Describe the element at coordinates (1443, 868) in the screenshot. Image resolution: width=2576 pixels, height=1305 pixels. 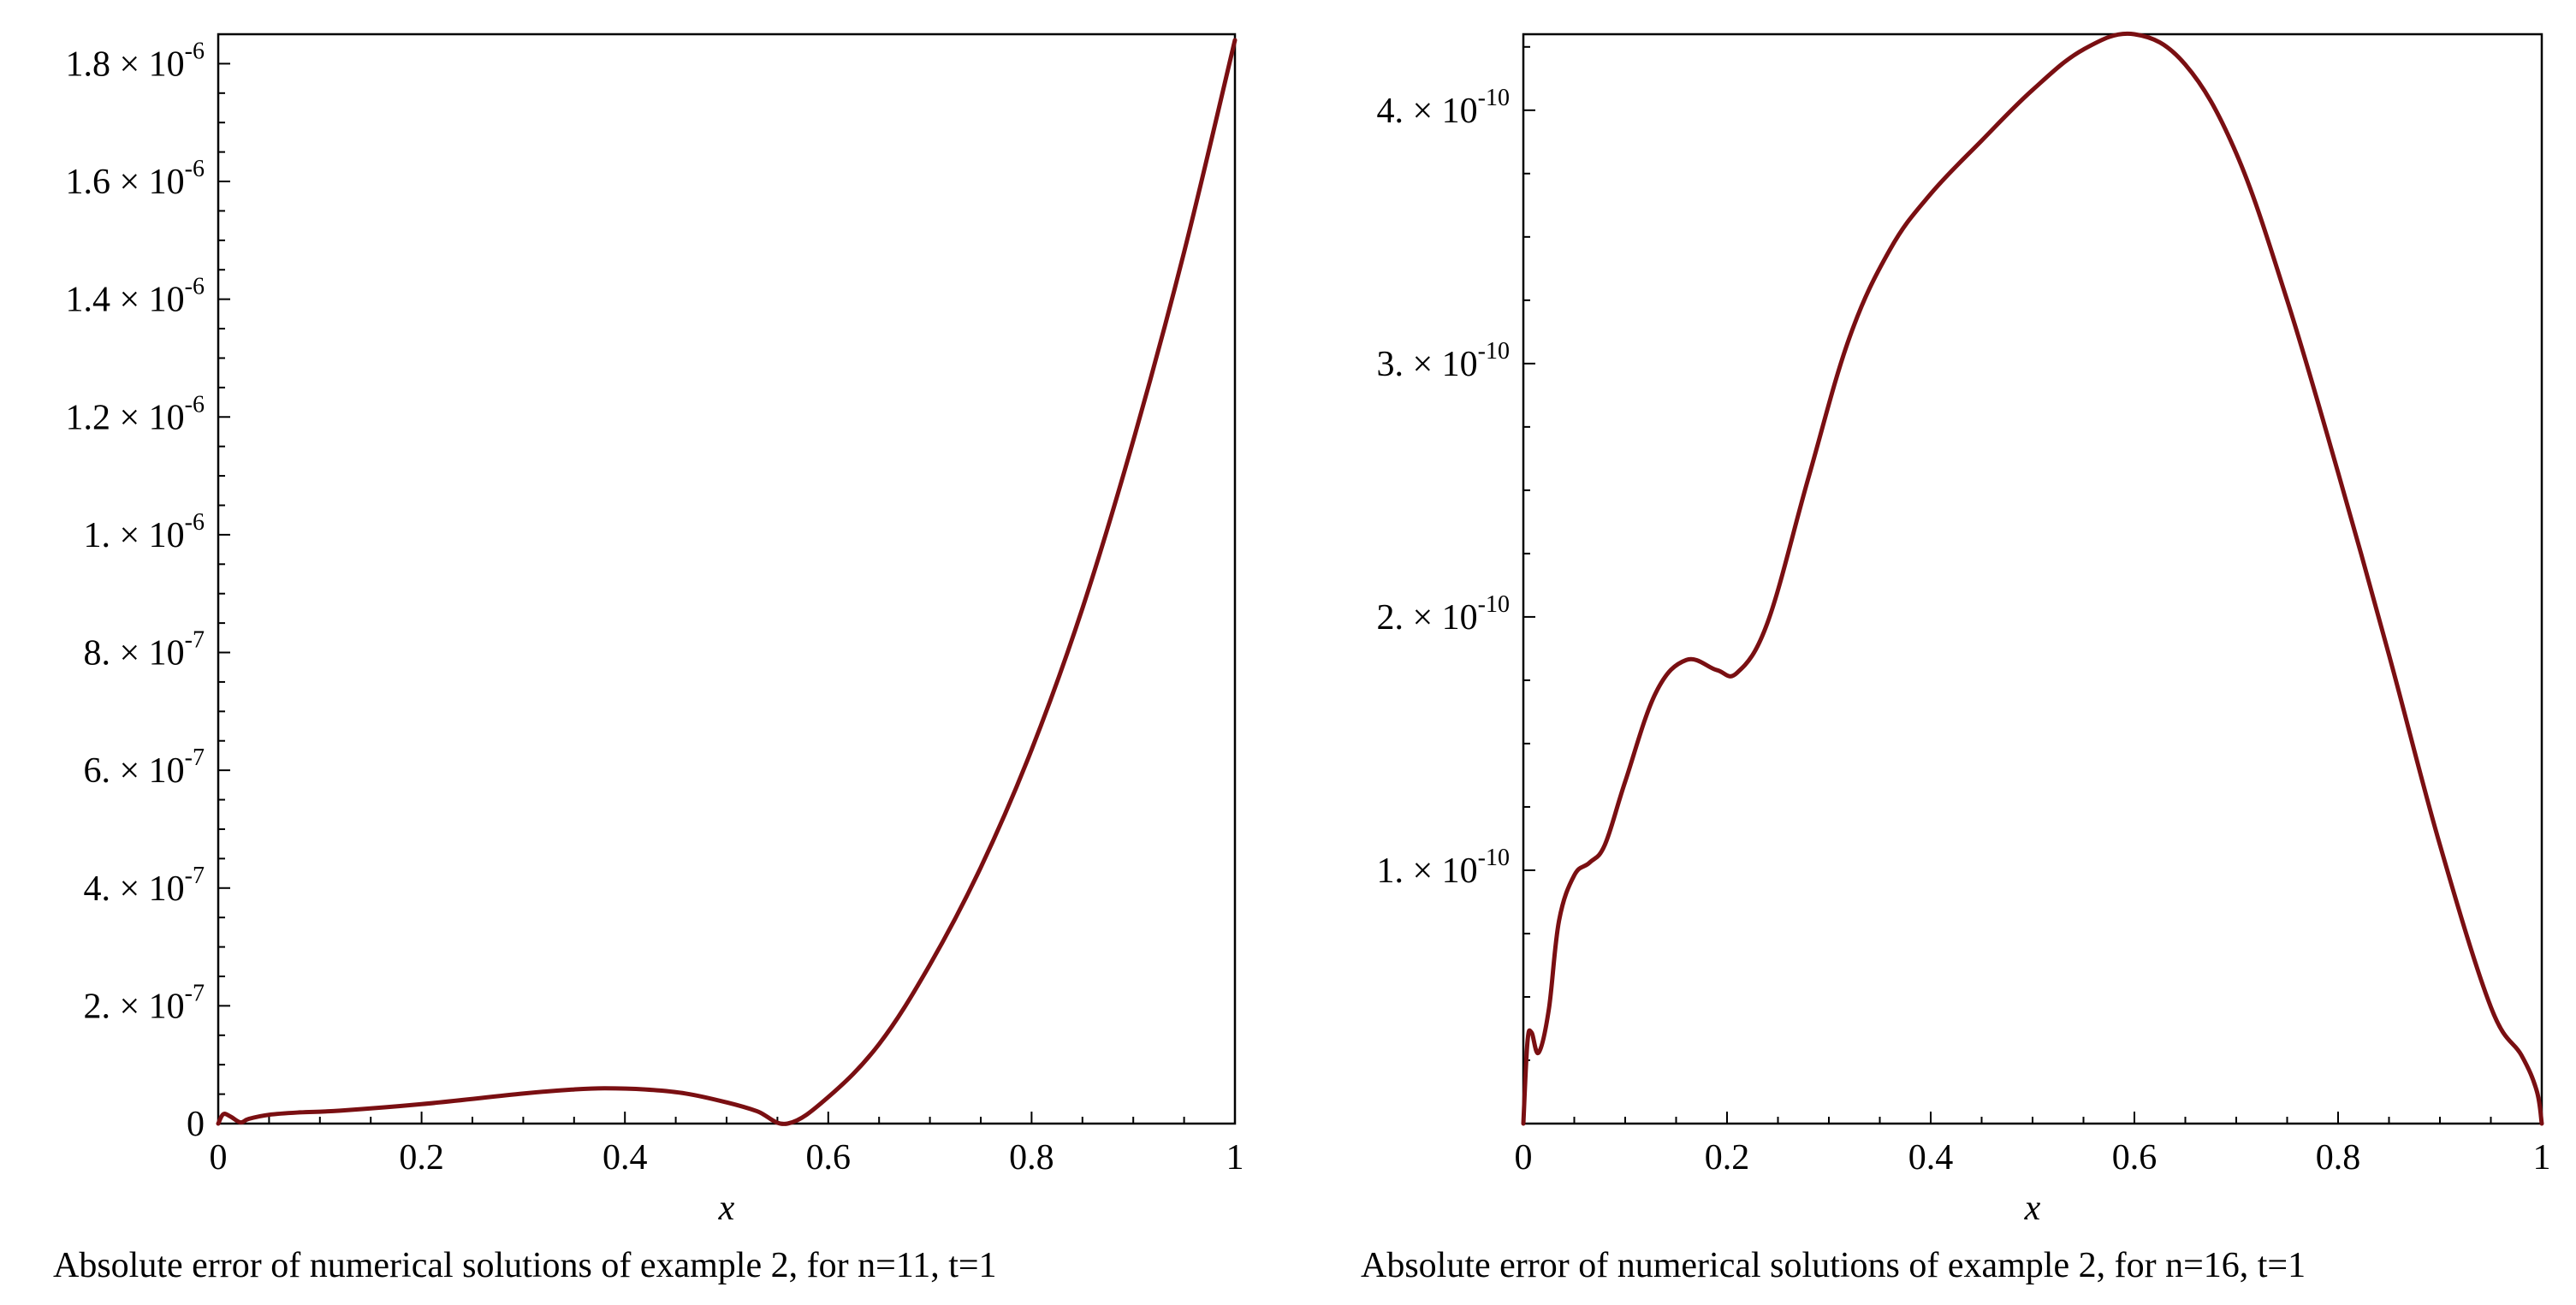
I see `y-tick-label: 1. × 10-10` at that location.